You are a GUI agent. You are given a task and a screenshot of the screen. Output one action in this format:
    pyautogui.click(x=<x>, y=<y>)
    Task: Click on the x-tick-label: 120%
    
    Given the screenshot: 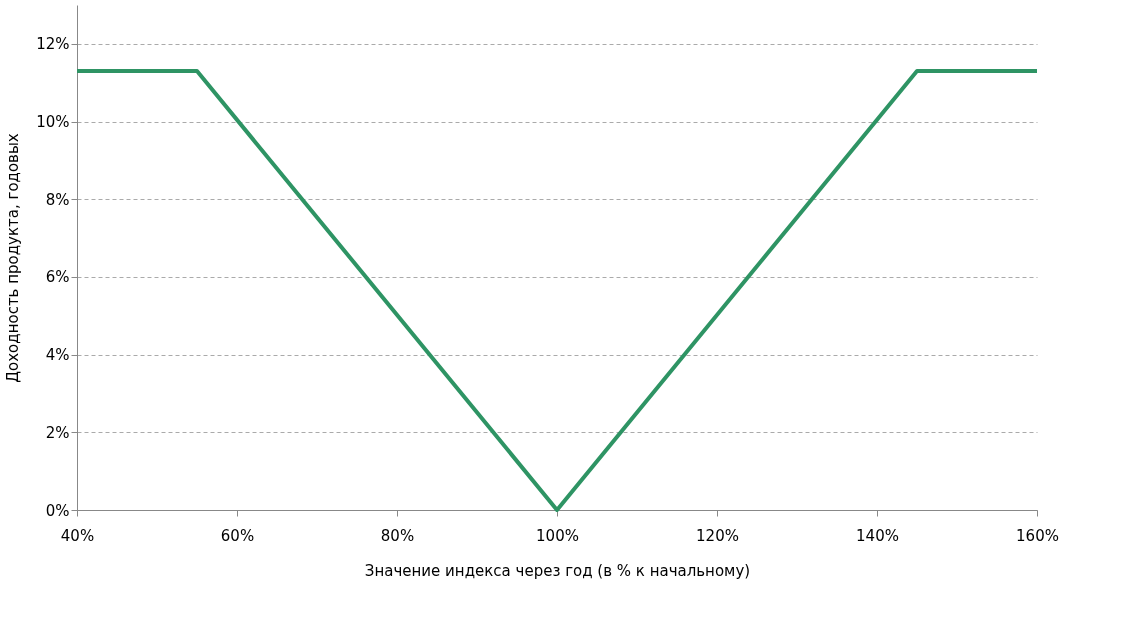 What is the action you would take?
    pyautogui.click(x=717, y=535)
    